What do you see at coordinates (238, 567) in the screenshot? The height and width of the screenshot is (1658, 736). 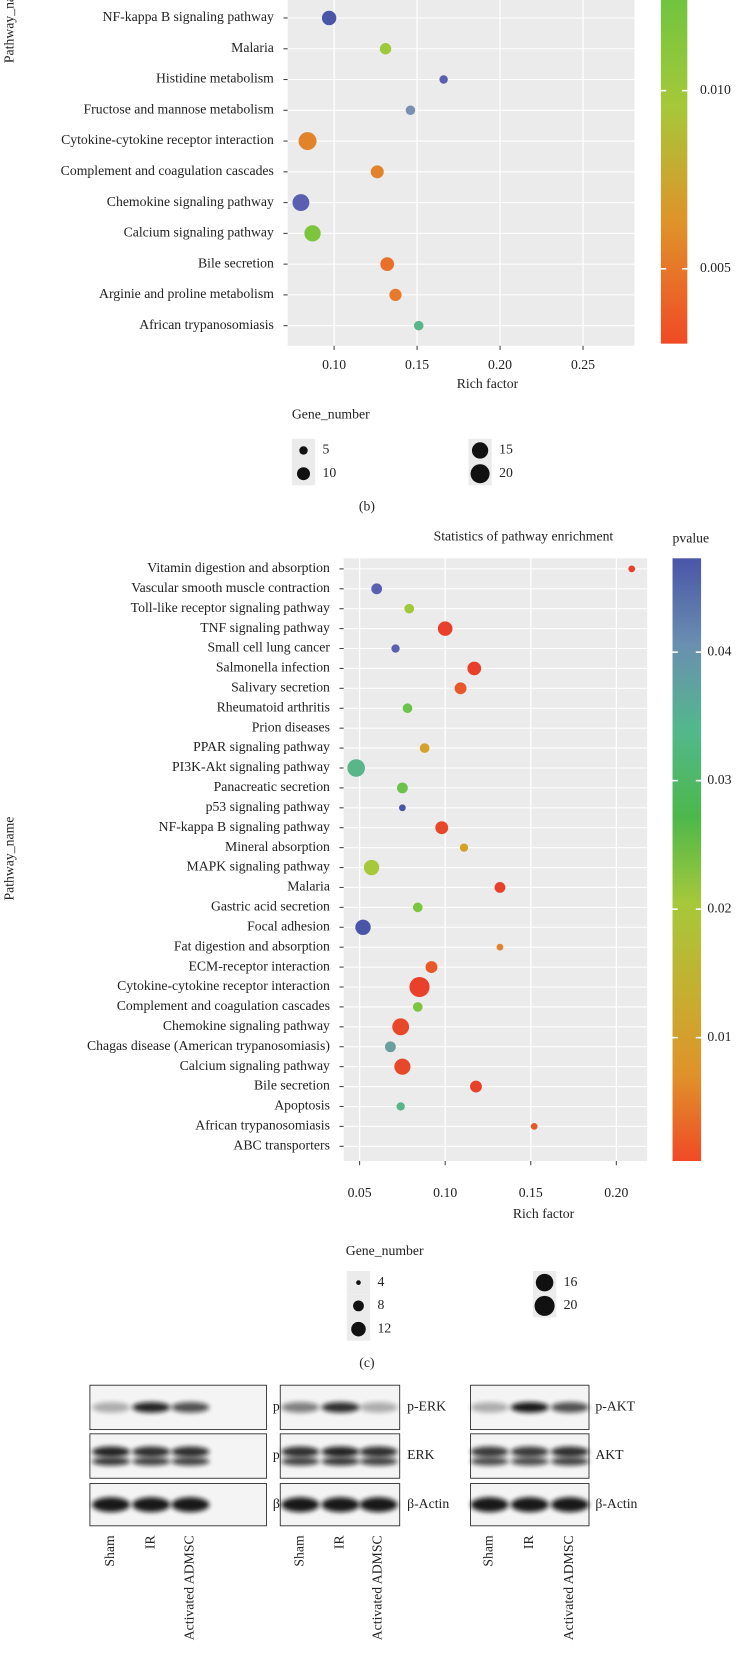 I see `y-tick-label: Vitamin digestion and absorption` at bounding box center [238, 567].